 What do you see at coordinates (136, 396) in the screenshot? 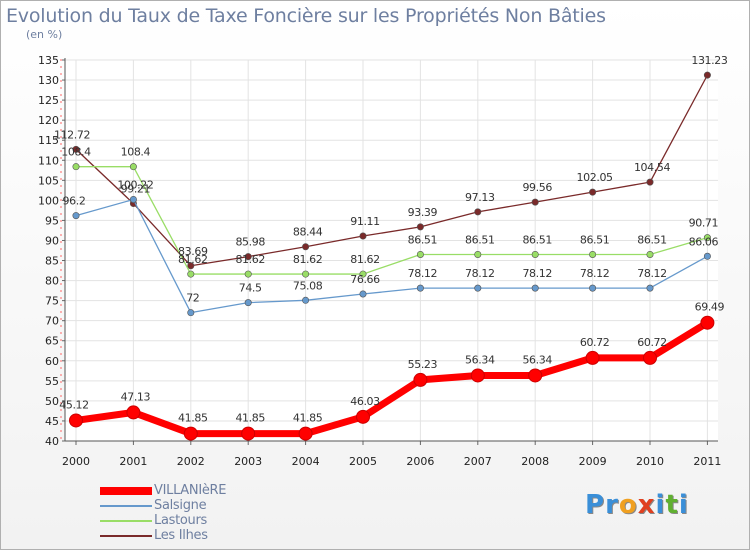
I see `series-0-label-1: 47.13` at bounding box center [136, 396].